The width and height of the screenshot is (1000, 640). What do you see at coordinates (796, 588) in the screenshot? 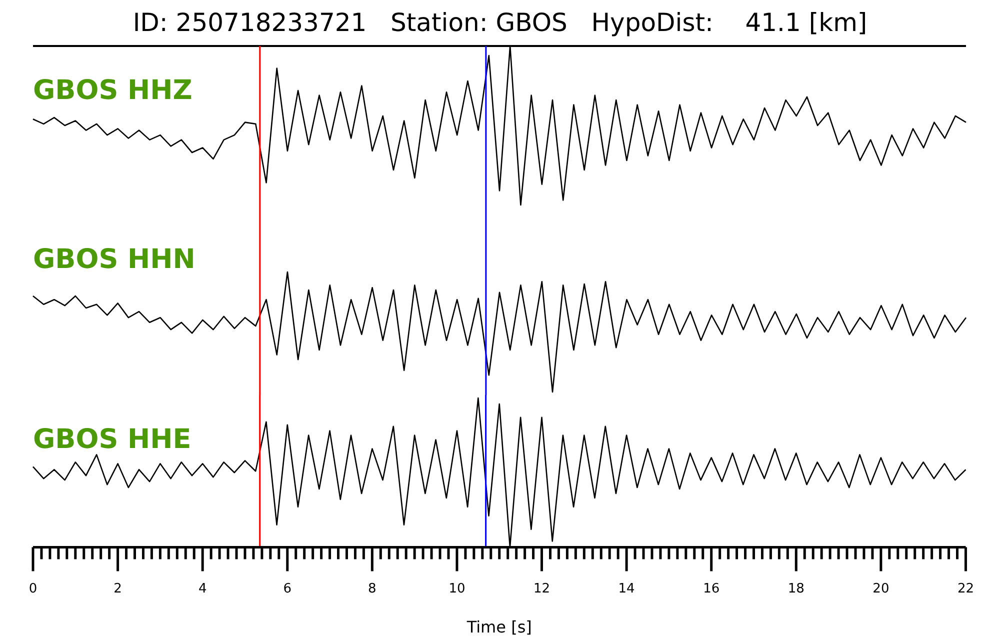
I see `x-tick-label: 18` at bounding box center [796, 588].